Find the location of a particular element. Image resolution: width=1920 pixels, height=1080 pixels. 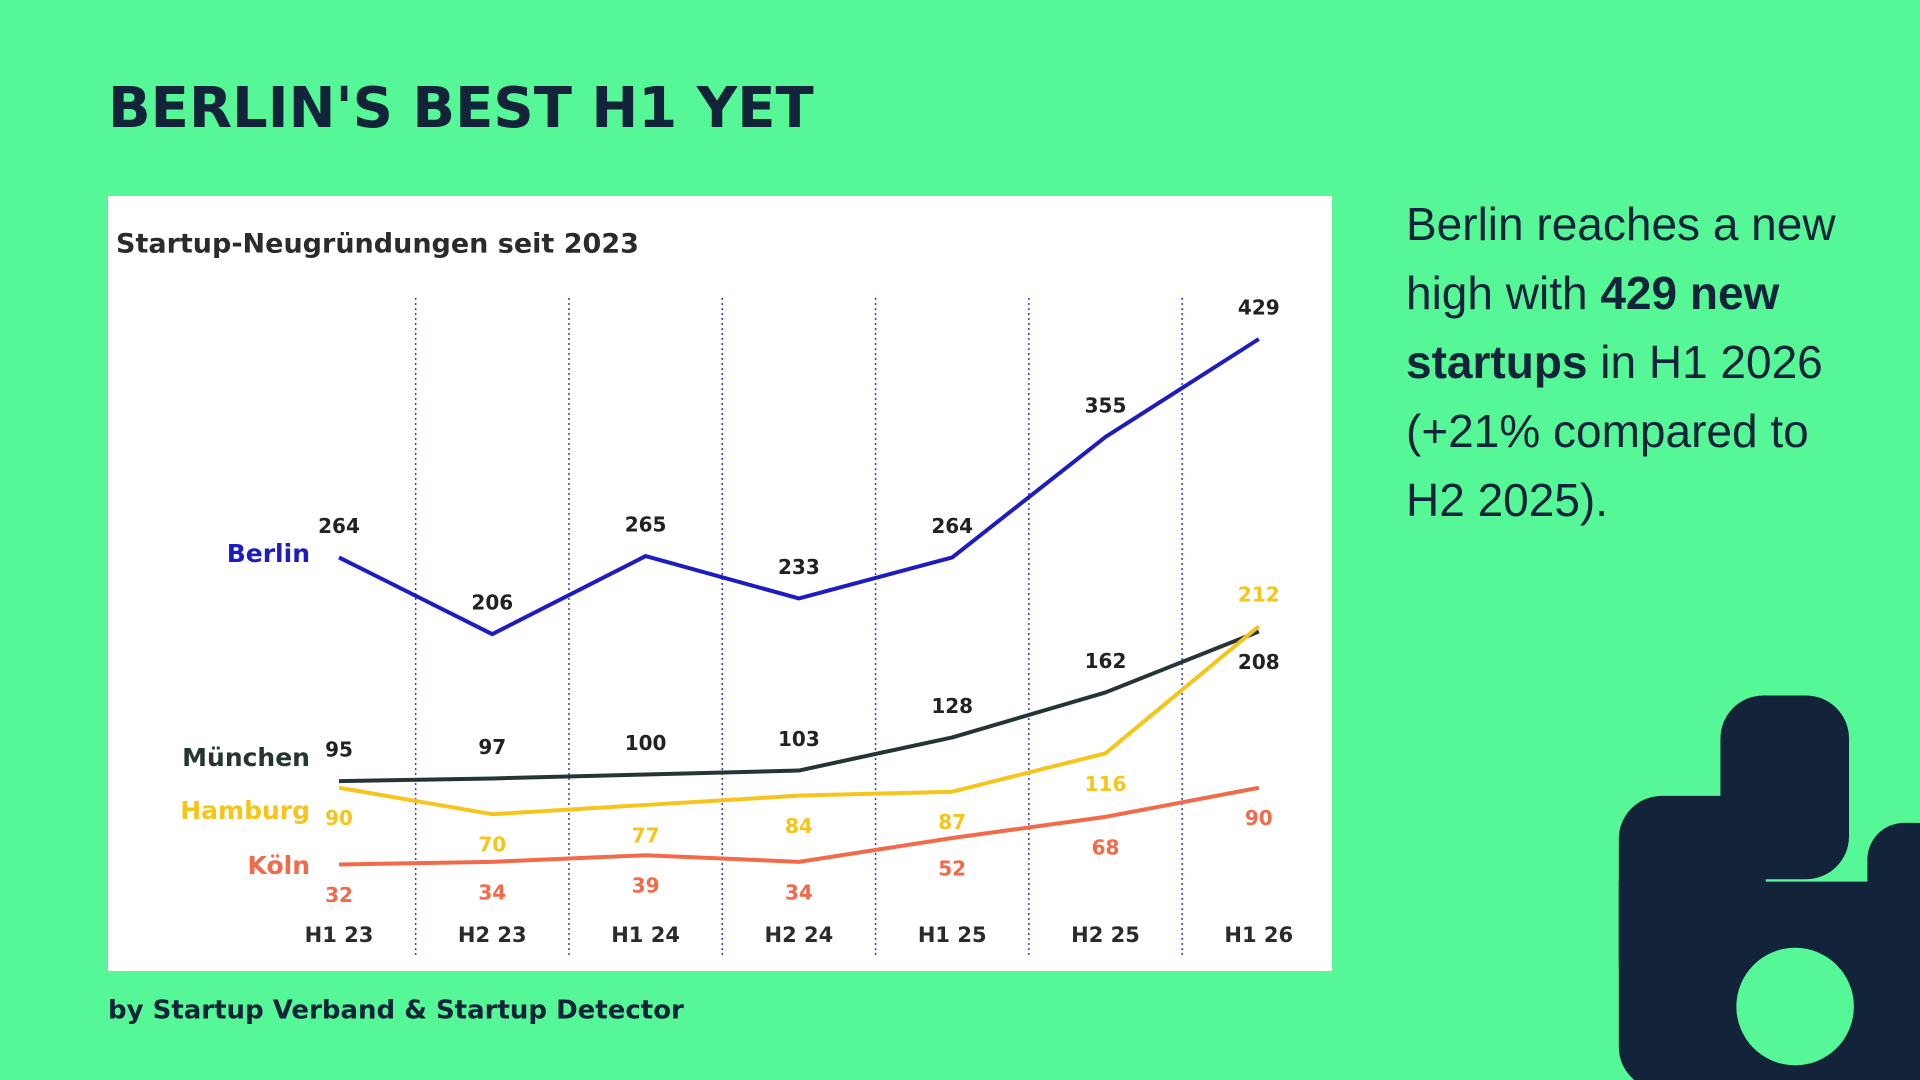

x-tick-label: H2 25 is located at coordinates (1105, 935).